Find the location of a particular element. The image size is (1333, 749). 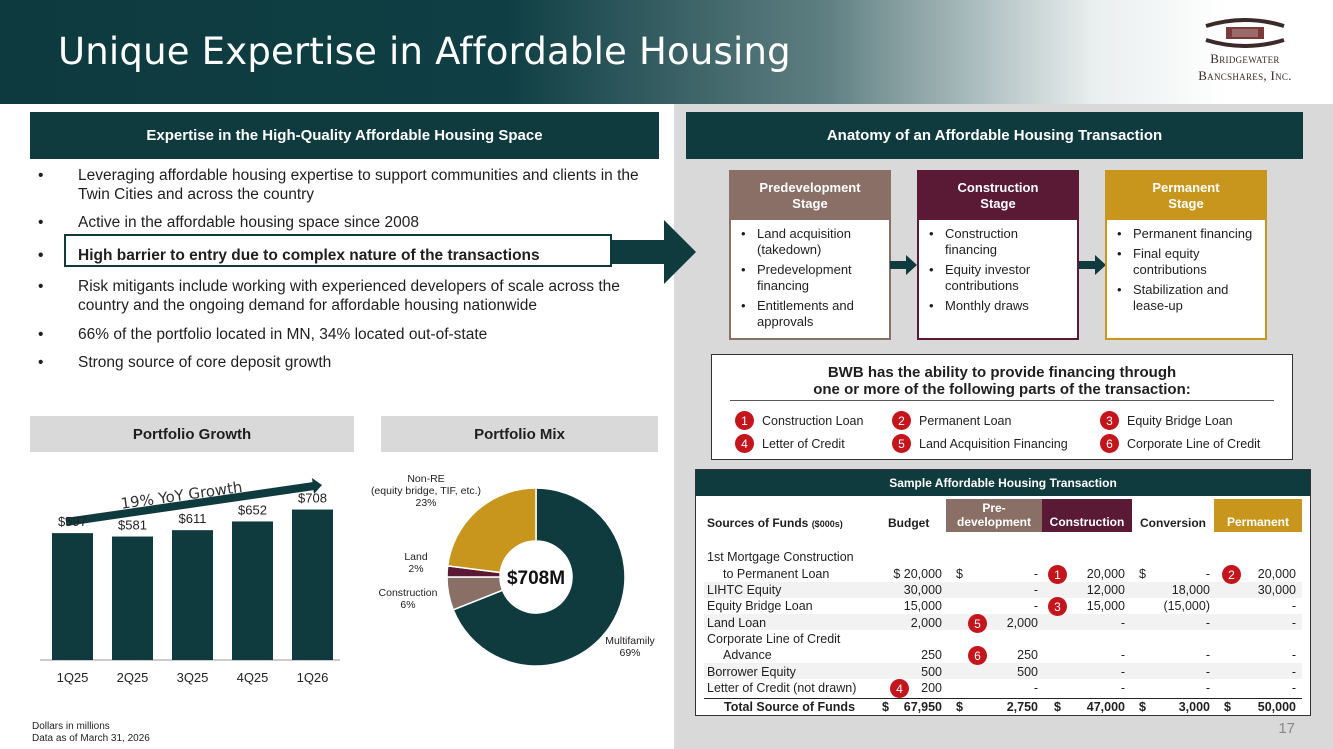

financing-number-badge: 3 is located at coordinates (1057, 606).